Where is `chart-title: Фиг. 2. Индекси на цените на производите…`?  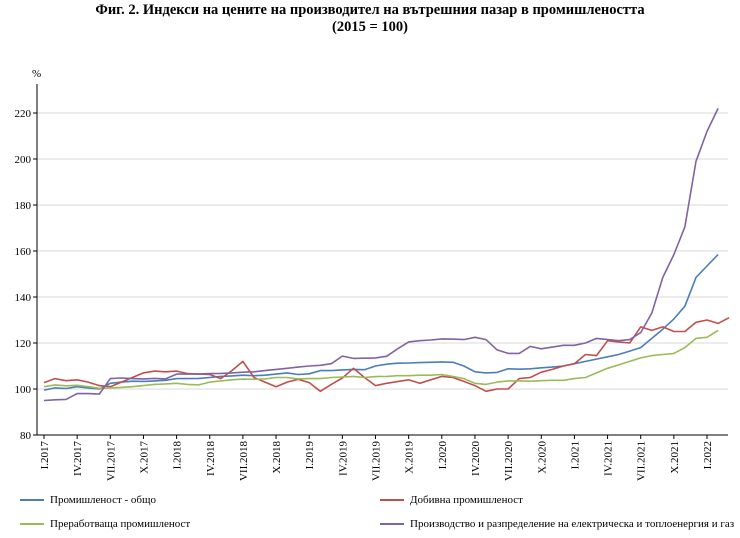 chart-title: Фиг. 2. Индекси на цените на производите… is located at coordinates (370, 19).